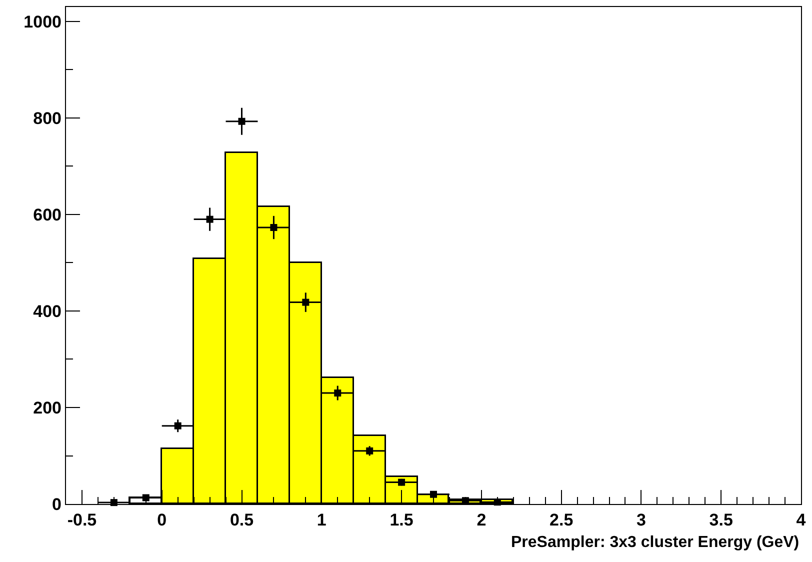 This screenshot has width=812, height=562. I want to click on y-tick-label: 0, so click(57, 504).